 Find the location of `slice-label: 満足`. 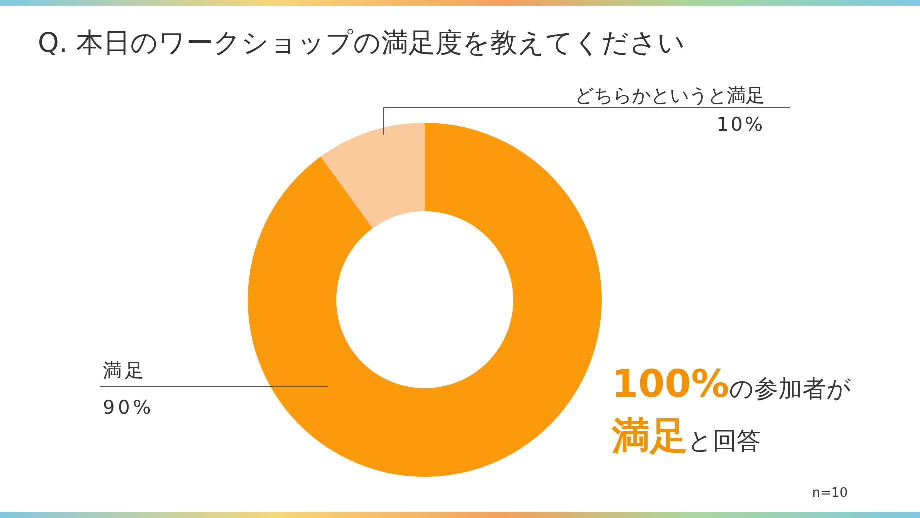

slice-label: 満足 is located at coordinates (125, 371).